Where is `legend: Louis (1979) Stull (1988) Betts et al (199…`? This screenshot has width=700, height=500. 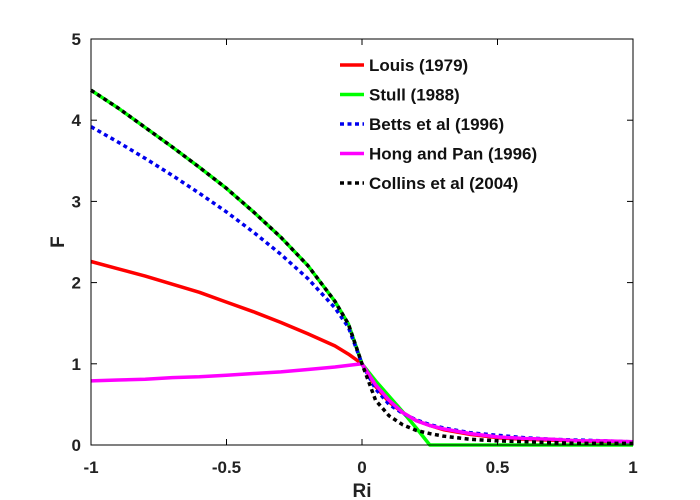 legend: Louis (1979) Stull (1988) Betts et al (199… is located at coordinates (438, 124).